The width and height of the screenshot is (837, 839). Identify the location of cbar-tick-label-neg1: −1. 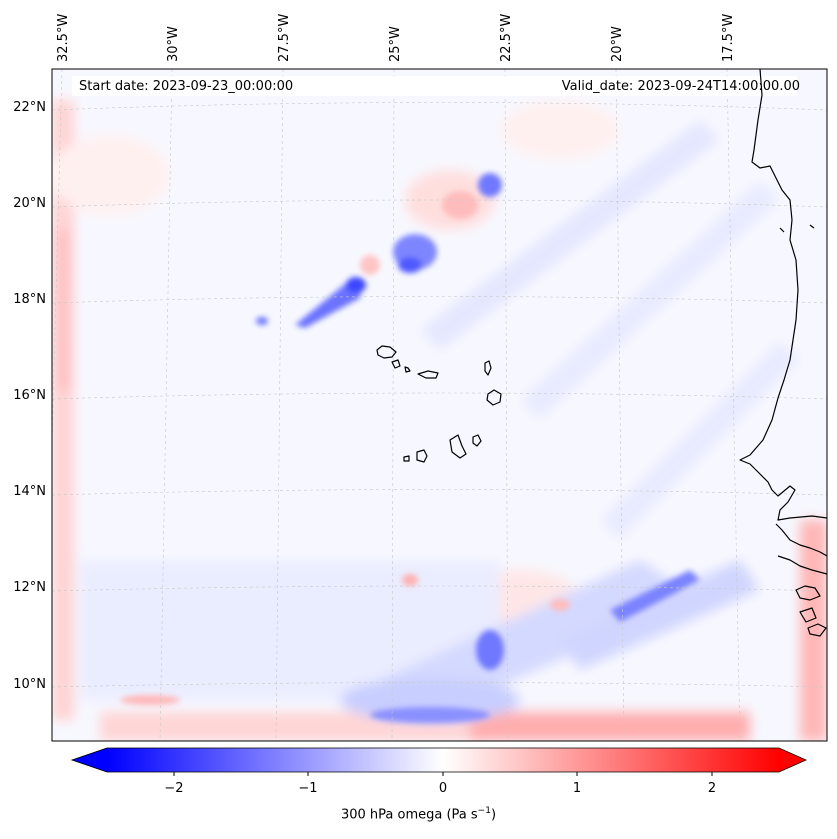
(307, 788).